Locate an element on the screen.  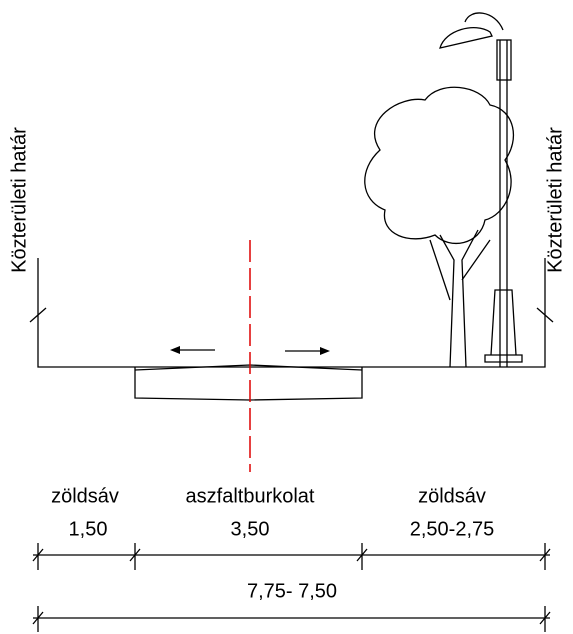
total-dimension-line is located at coordinates (291, 619).